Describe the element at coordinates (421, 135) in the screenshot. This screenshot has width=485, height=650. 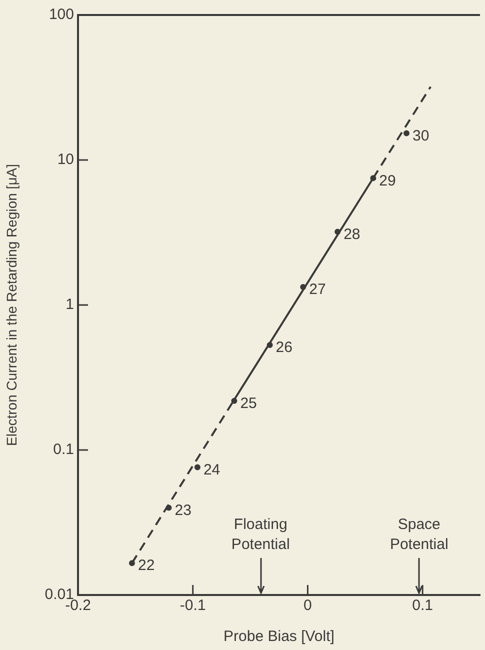
I see `annotation: 30` at that location.